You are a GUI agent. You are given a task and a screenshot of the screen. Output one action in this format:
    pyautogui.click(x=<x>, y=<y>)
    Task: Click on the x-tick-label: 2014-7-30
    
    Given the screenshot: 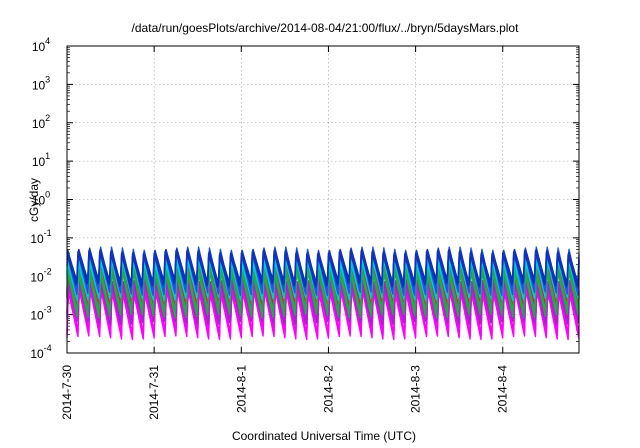 What is the action you would take?
    pyautogui.click(x=67, y=392)
    